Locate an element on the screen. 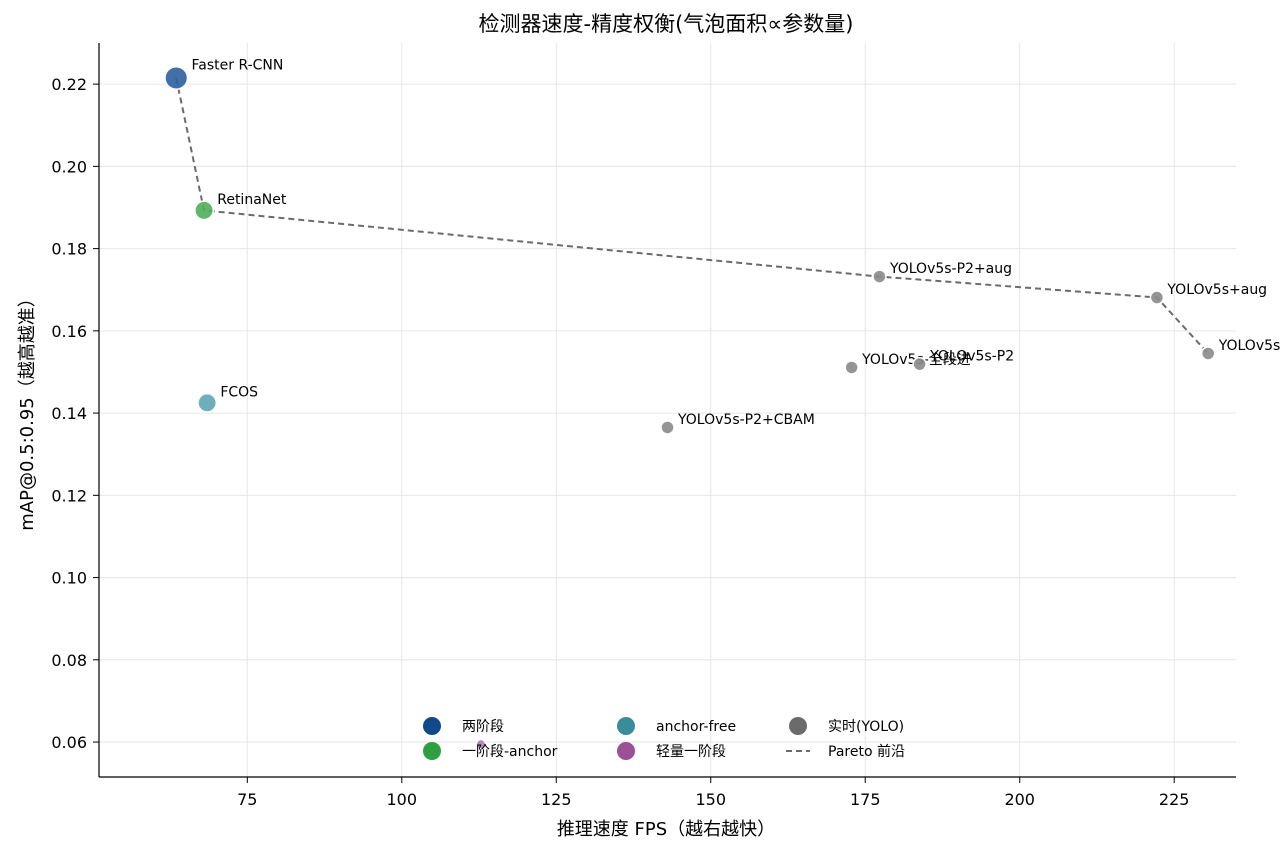 Image resolution: width=1280 pixels, height=850 pixels. y-tick-label: 0.22 is located at coordinates (69, 84).